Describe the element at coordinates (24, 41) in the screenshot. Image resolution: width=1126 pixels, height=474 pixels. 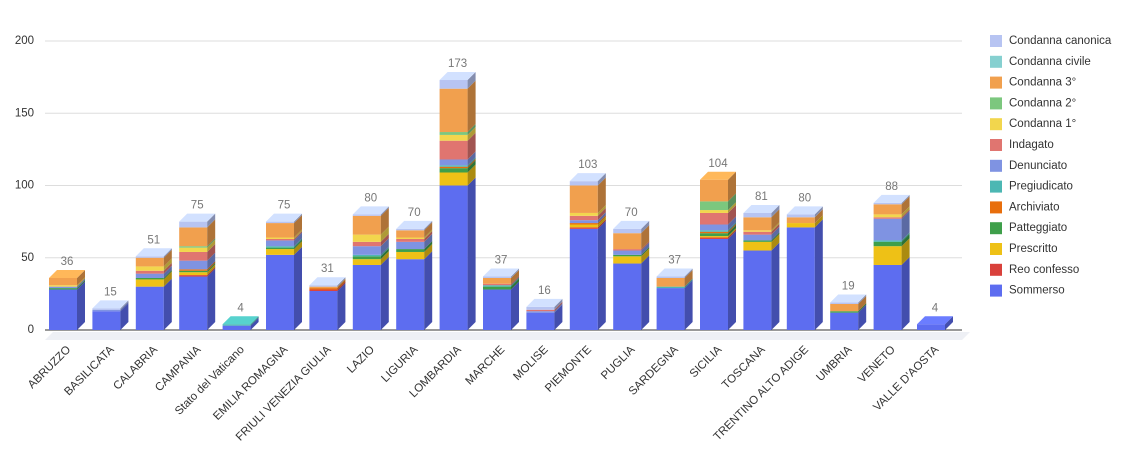
I see `y-tick-label: 200` at that location.